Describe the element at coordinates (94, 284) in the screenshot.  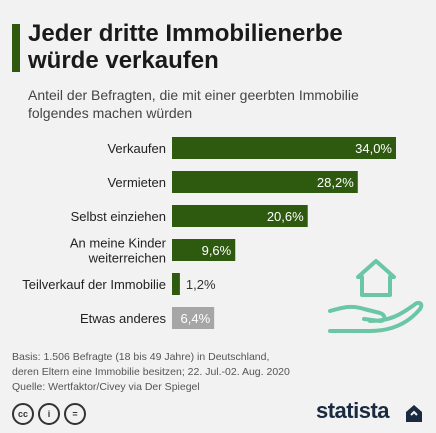
I see `category-label: Teilverkauf der Immobilie` at that location.